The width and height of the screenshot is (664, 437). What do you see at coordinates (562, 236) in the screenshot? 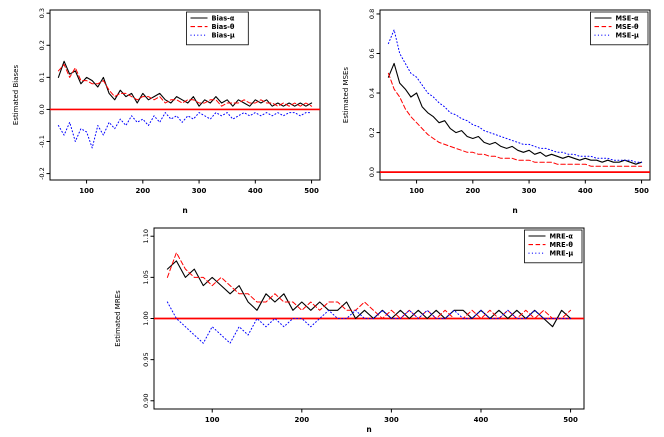
I see `legend-label: MRE-α` at bounding box center [562, 236].